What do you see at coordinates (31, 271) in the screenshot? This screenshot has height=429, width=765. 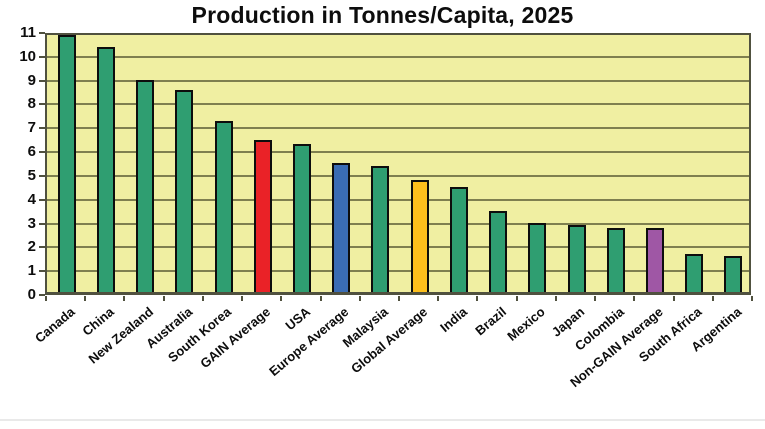 I see `y-tick-label: 1` at bounding box center [31, 271].